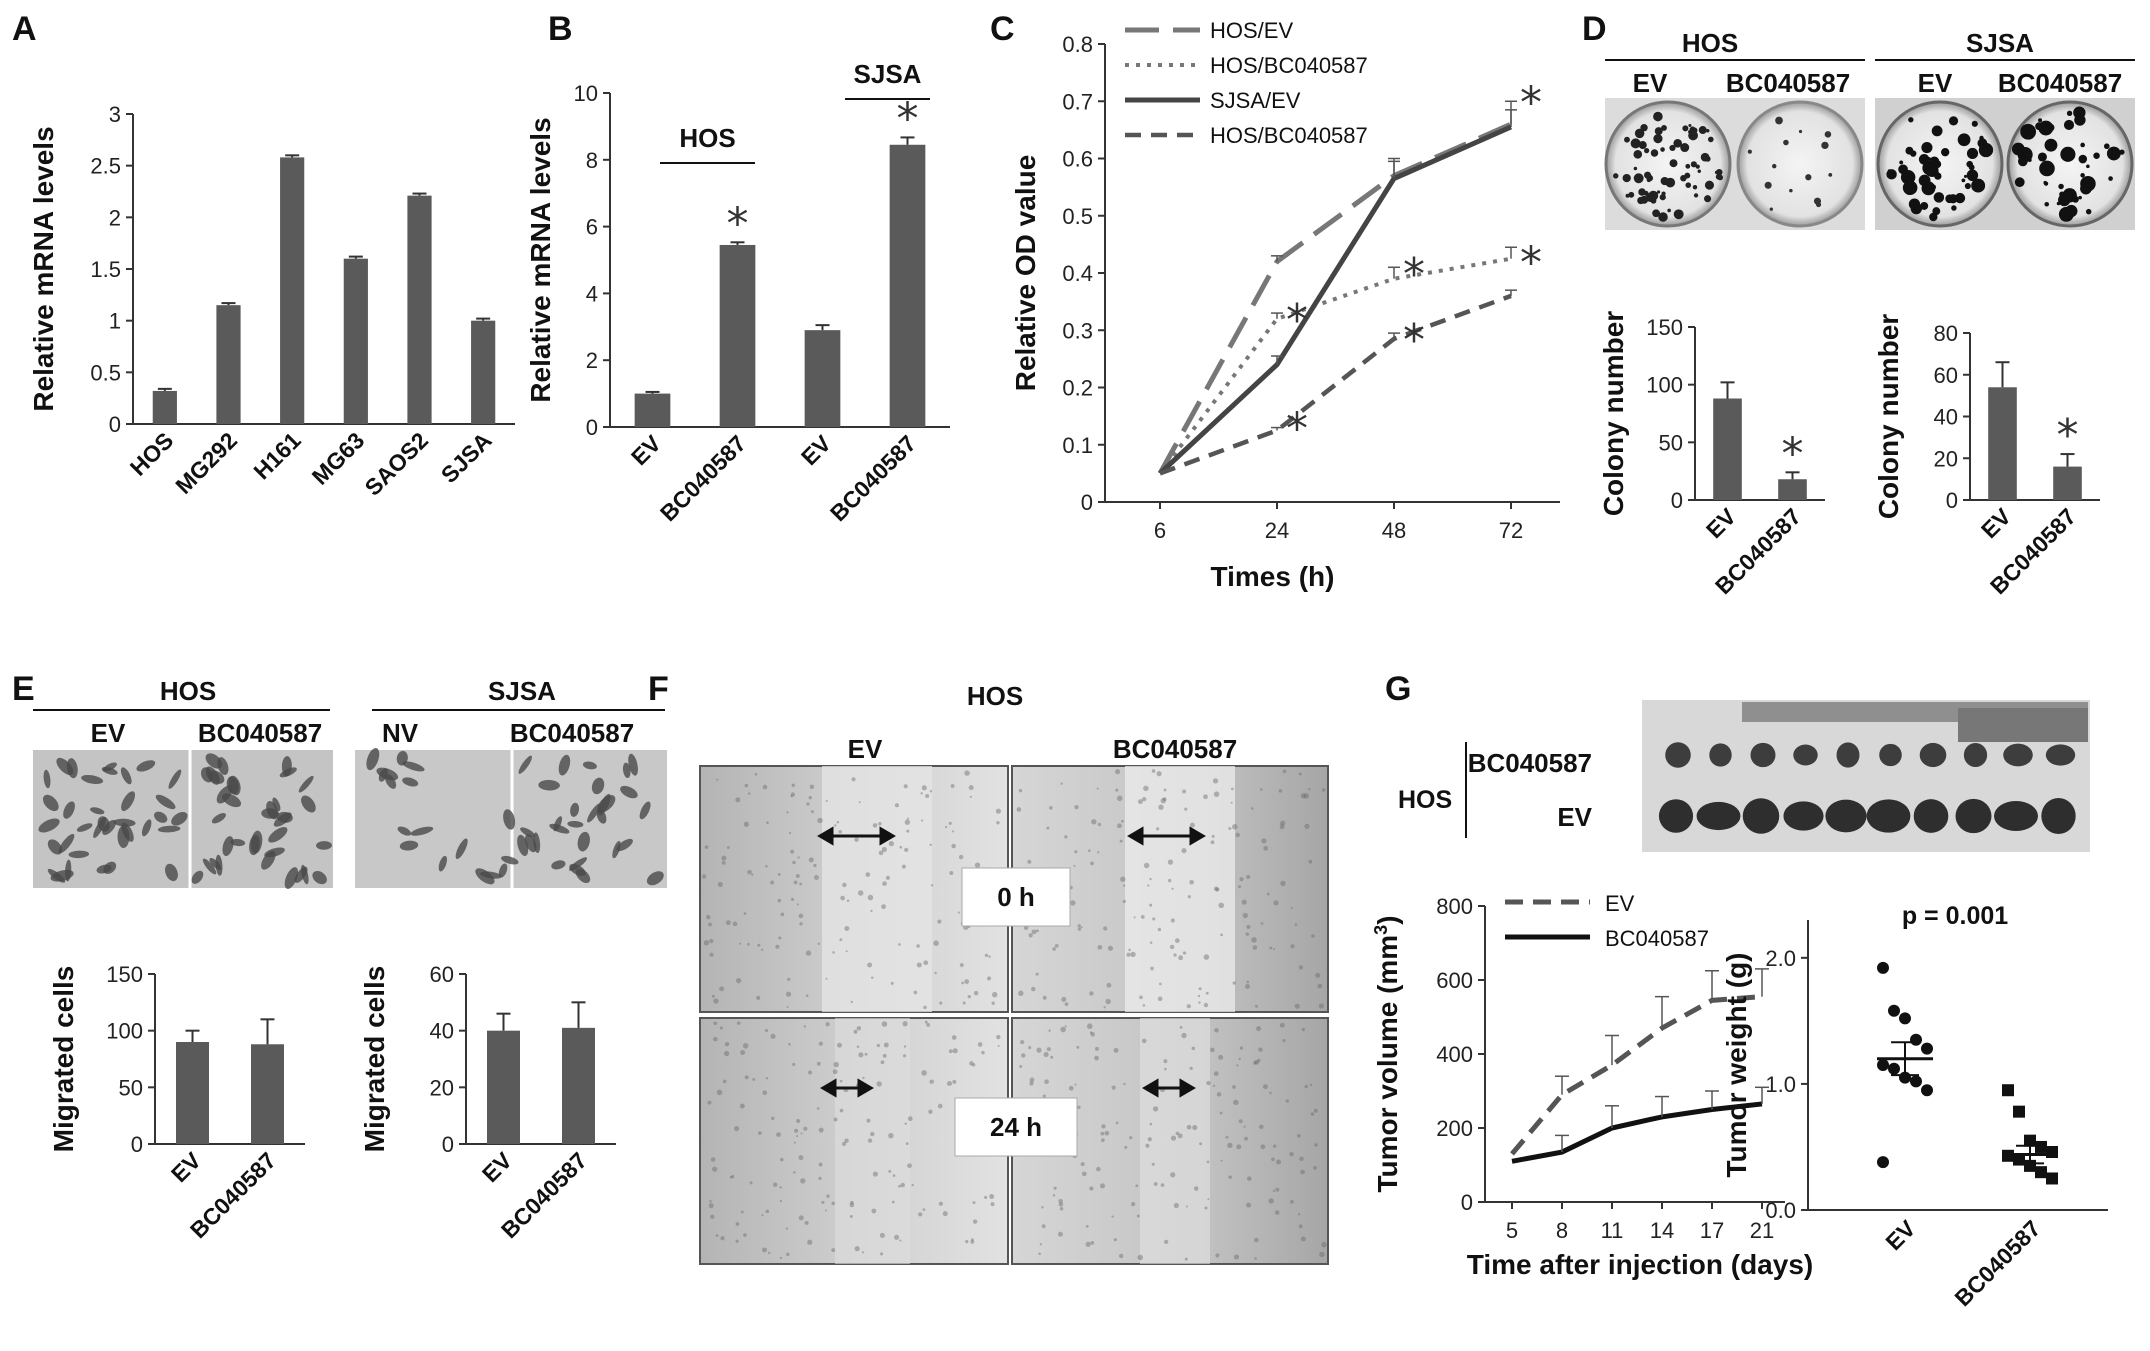  I want to click on wound-width-arrows, so click(1011, 962).